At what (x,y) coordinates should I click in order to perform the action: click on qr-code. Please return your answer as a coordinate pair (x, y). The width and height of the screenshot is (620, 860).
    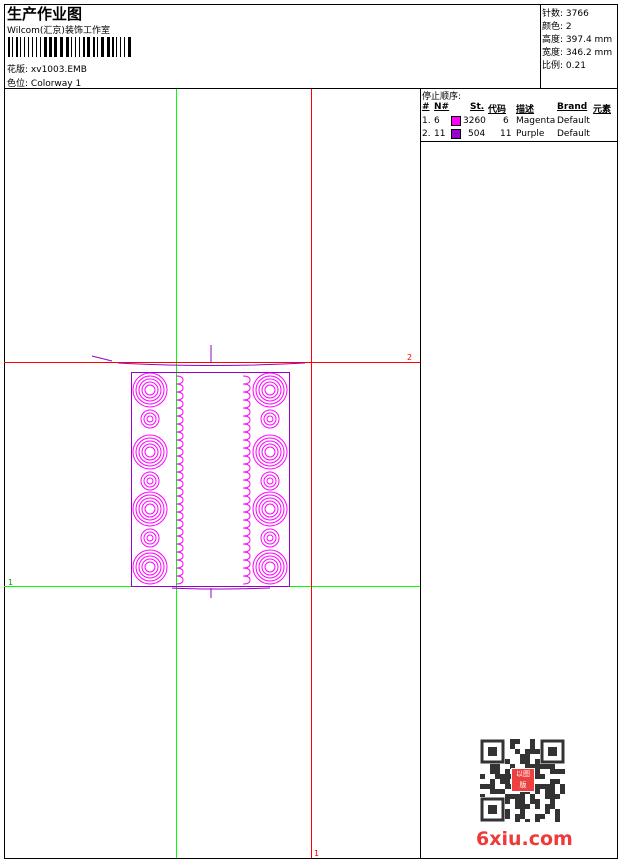
    Looking at the image, I should click on (522, 780).